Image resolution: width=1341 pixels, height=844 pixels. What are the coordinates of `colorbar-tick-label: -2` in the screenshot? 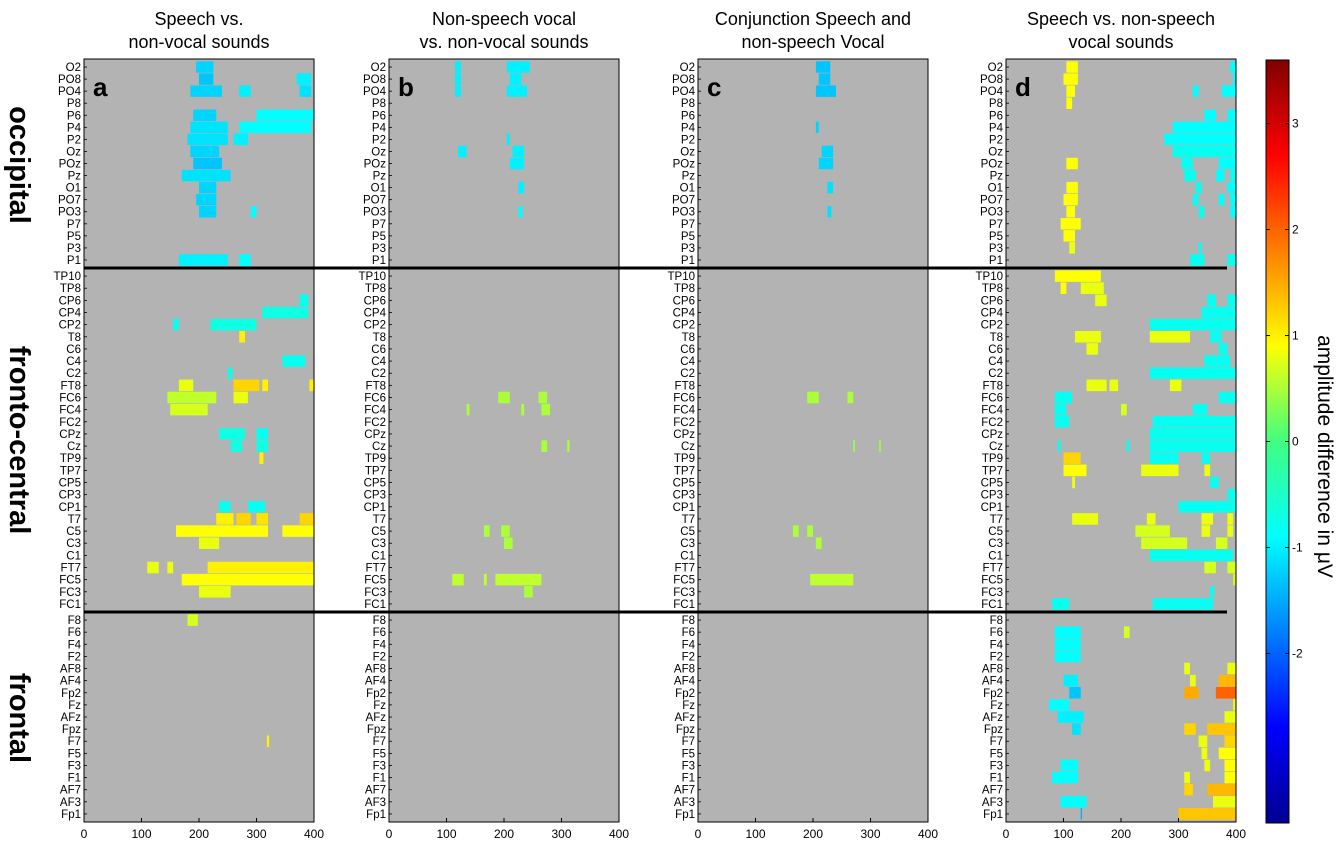 It's located at (1297, 653).